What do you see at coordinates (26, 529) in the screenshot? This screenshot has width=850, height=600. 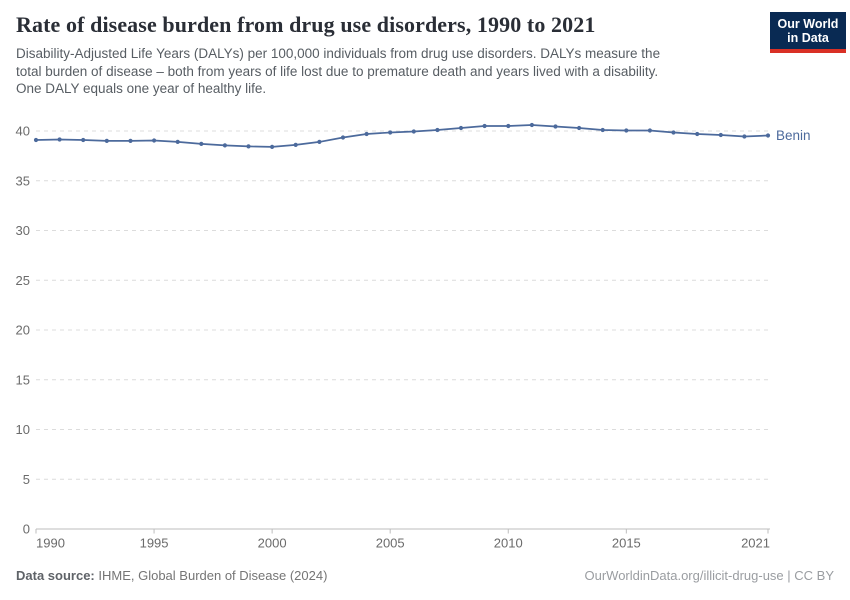 I see `y-tick-label: 0` at bounding box center [26, 529].